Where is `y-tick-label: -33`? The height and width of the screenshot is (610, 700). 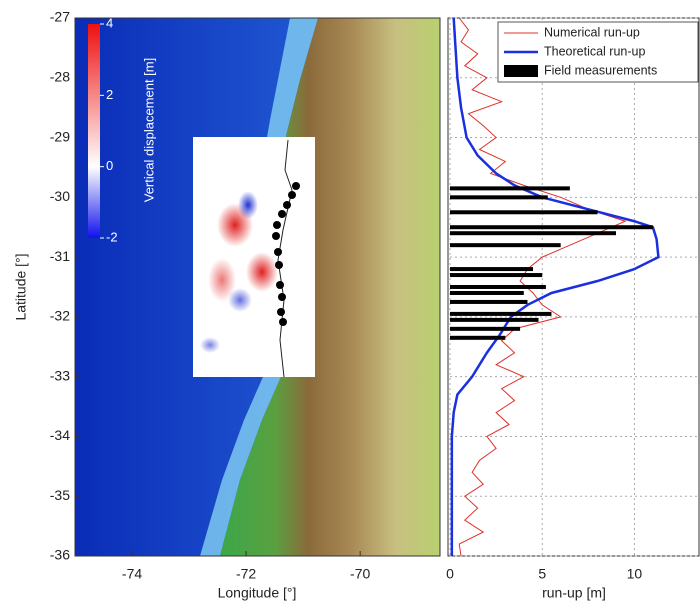
y-tick-label: -33 is located at coordinates (60, 375).